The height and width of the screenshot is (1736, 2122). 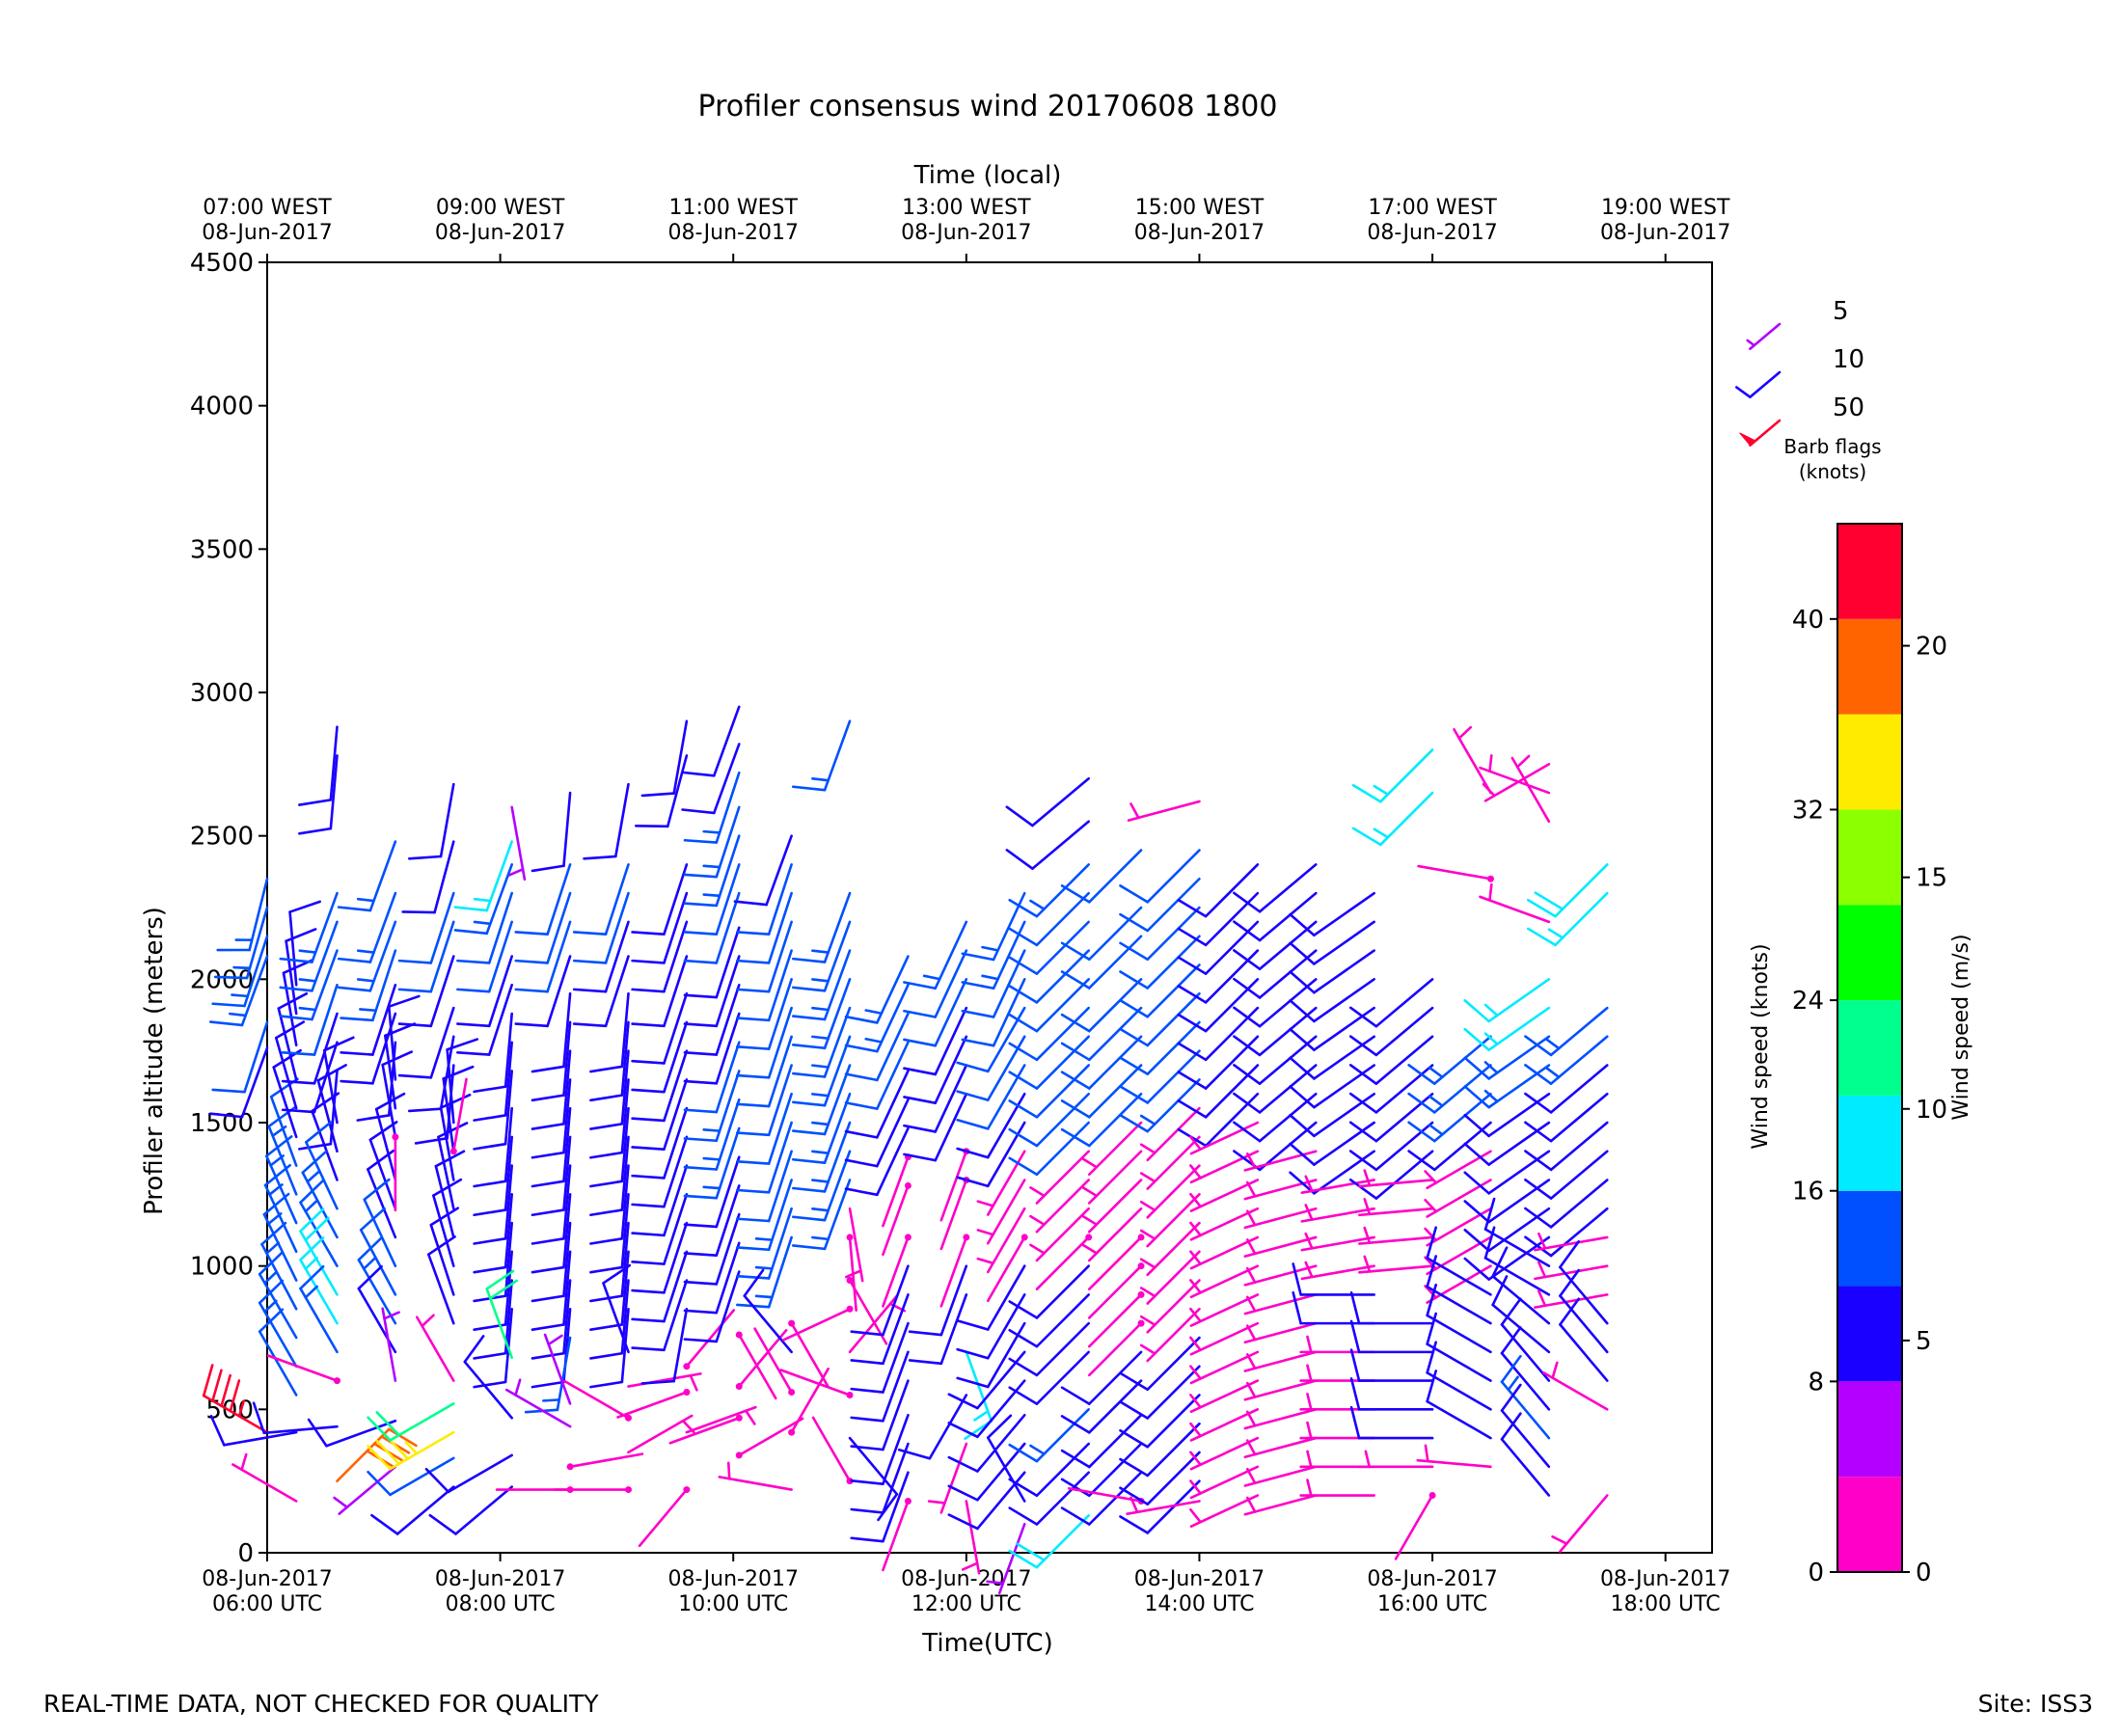 I want to click on barb-legend-label: 10, so click(x=1849, y=359).